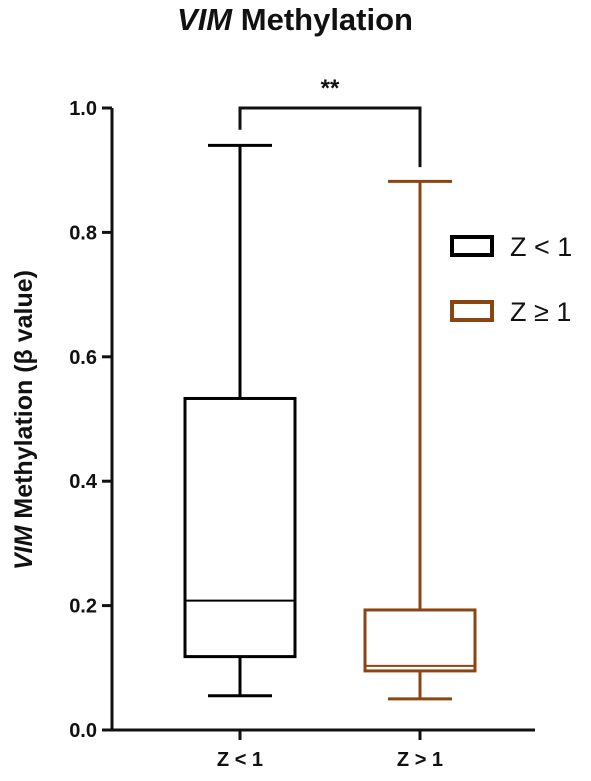 The image size is (591, 781). I want to click on y-tick-label: 0.0, so click(83, 731).